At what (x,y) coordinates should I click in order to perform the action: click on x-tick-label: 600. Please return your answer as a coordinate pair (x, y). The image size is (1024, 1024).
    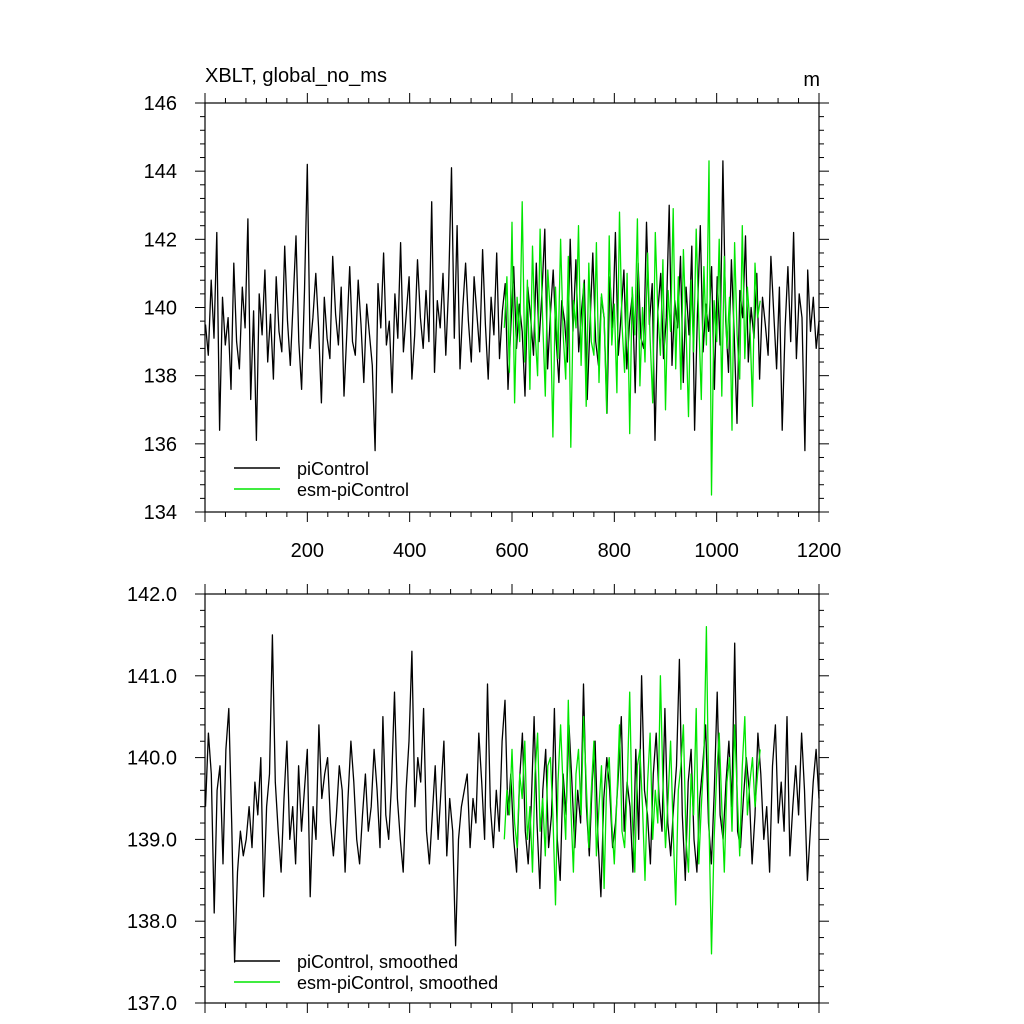
    Looking at the image, I should click on (511, 551).